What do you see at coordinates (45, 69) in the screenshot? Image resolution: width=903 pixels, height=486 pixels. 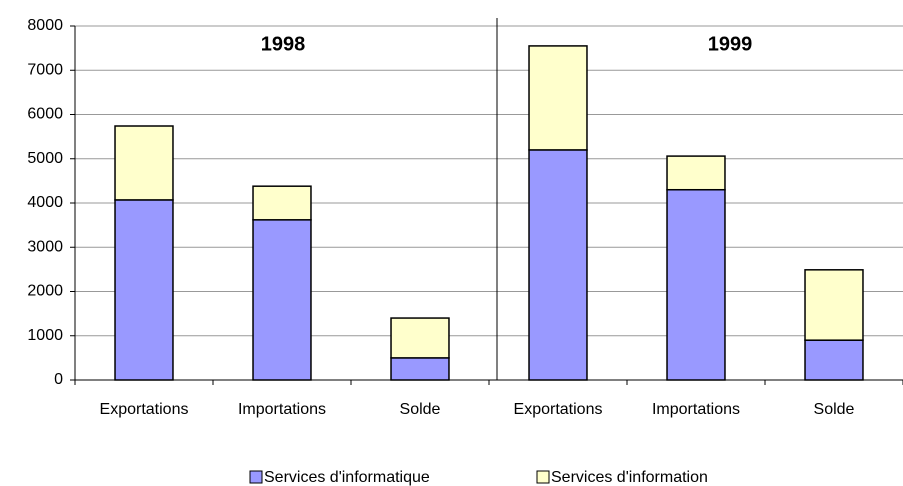 I see `y-tick-label: 7000` at bounding box center [45, 69].